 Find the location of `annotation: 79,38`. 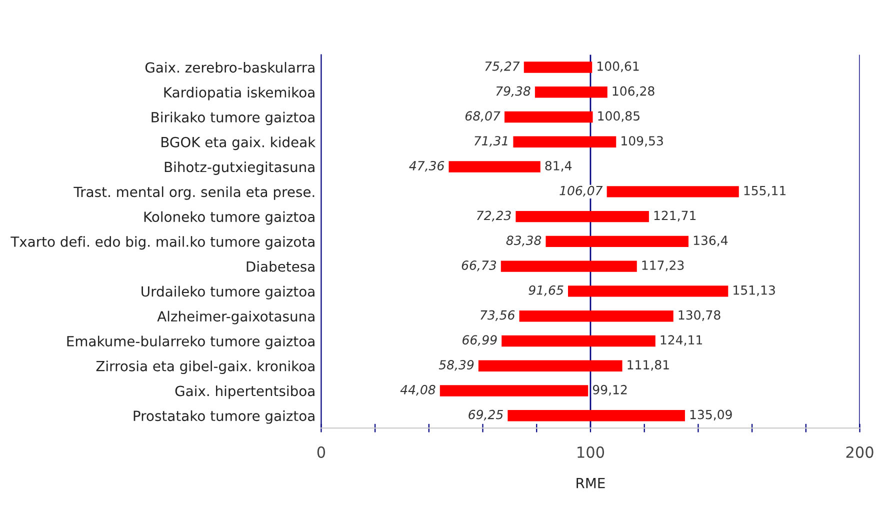

annotation: 79,38 is located at coordinates (513, 92).